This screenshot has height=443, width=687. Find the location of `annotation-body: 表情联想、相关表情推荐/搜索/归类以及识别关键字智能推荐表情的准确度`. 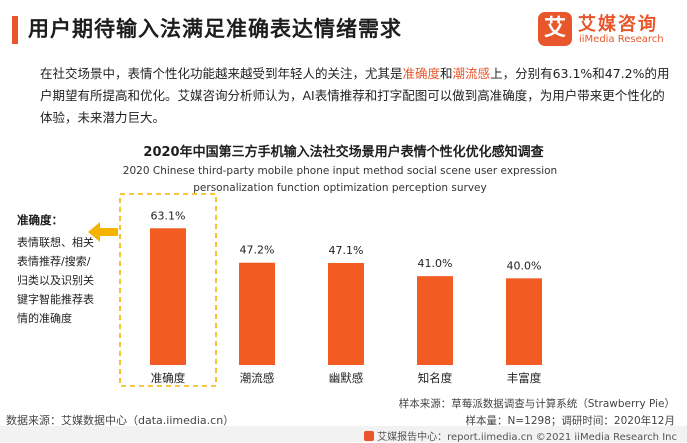

annotation-body: 表情联想、相关表情推荐/搜索/归类以及识别关键字智能推荐表情的准确度 is located at coordinates (55, 280).